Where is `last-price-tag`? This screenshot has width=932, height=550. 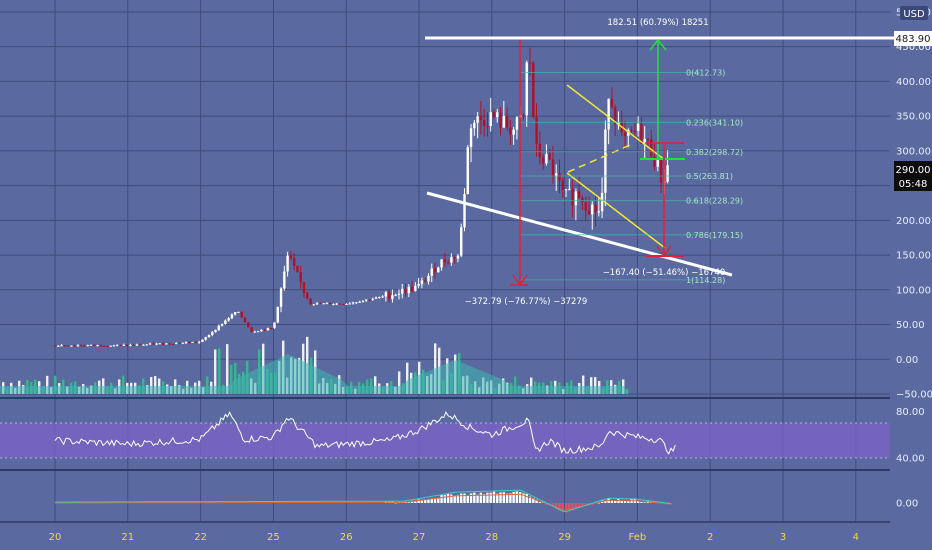
last-price-tag is located at coordinates (913, 176).